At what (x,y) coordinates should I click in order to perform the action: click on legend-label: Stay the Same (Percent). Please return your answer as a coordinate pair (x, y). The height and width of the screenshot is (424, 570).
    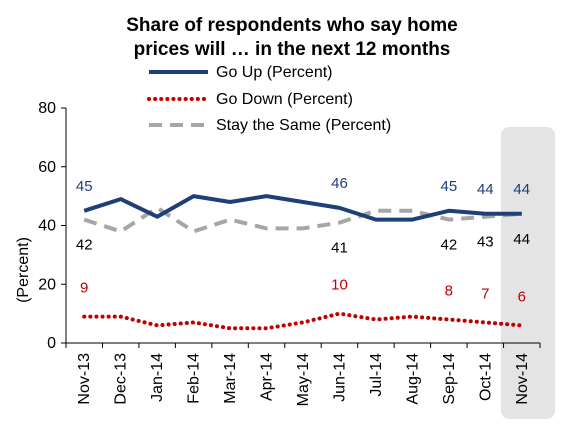
    Looking at the image, I should click on (303, 125).